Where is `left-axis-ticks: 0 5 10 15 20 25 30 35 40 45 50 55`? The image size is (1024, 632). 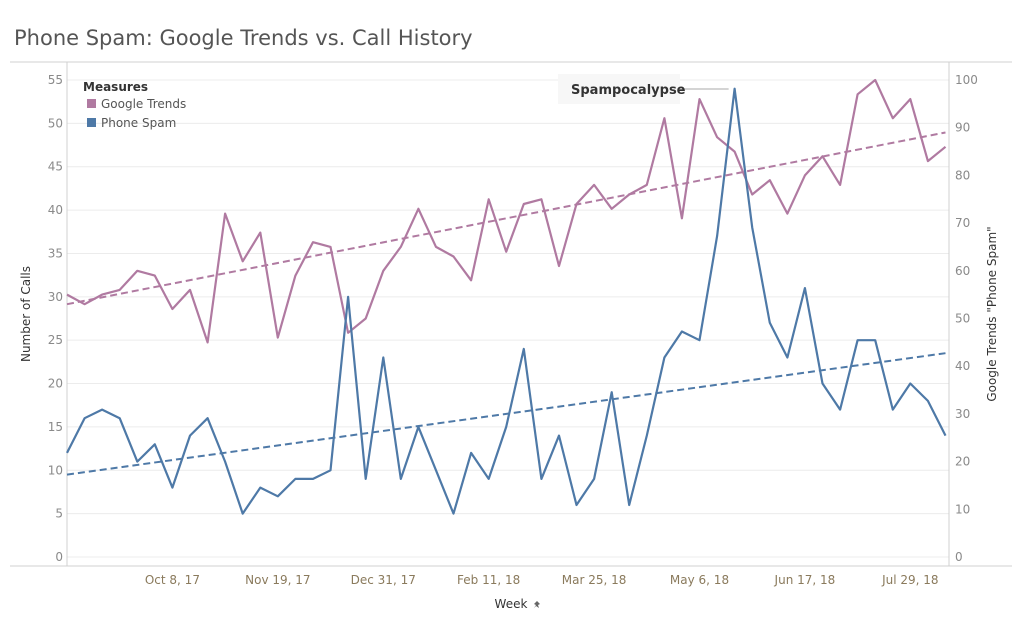 left-axis-ticks: 0 5 10 15 20 25 30 35 40 45 50 55 is located at coordinates (55, 318).